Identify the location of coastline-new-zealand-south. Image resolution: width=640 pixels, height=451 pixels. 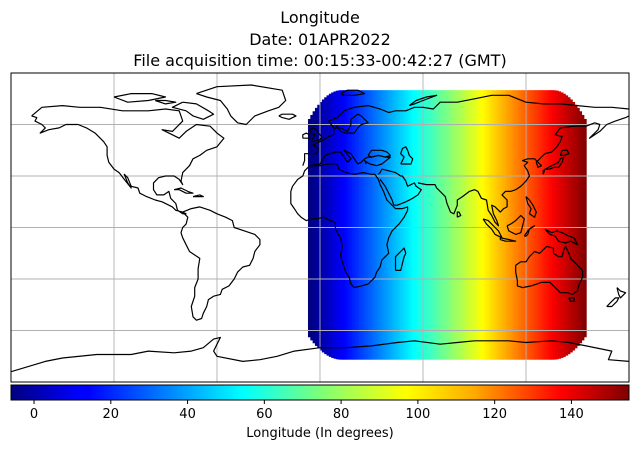
(613, 302).